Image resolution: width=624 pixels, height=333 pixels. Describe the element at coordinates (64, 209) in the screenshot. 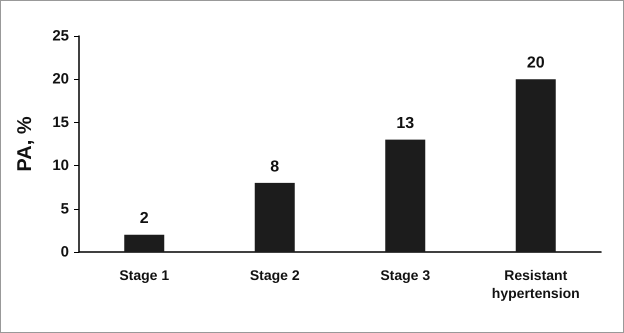

I see `y-tick-label: 5` at that location.